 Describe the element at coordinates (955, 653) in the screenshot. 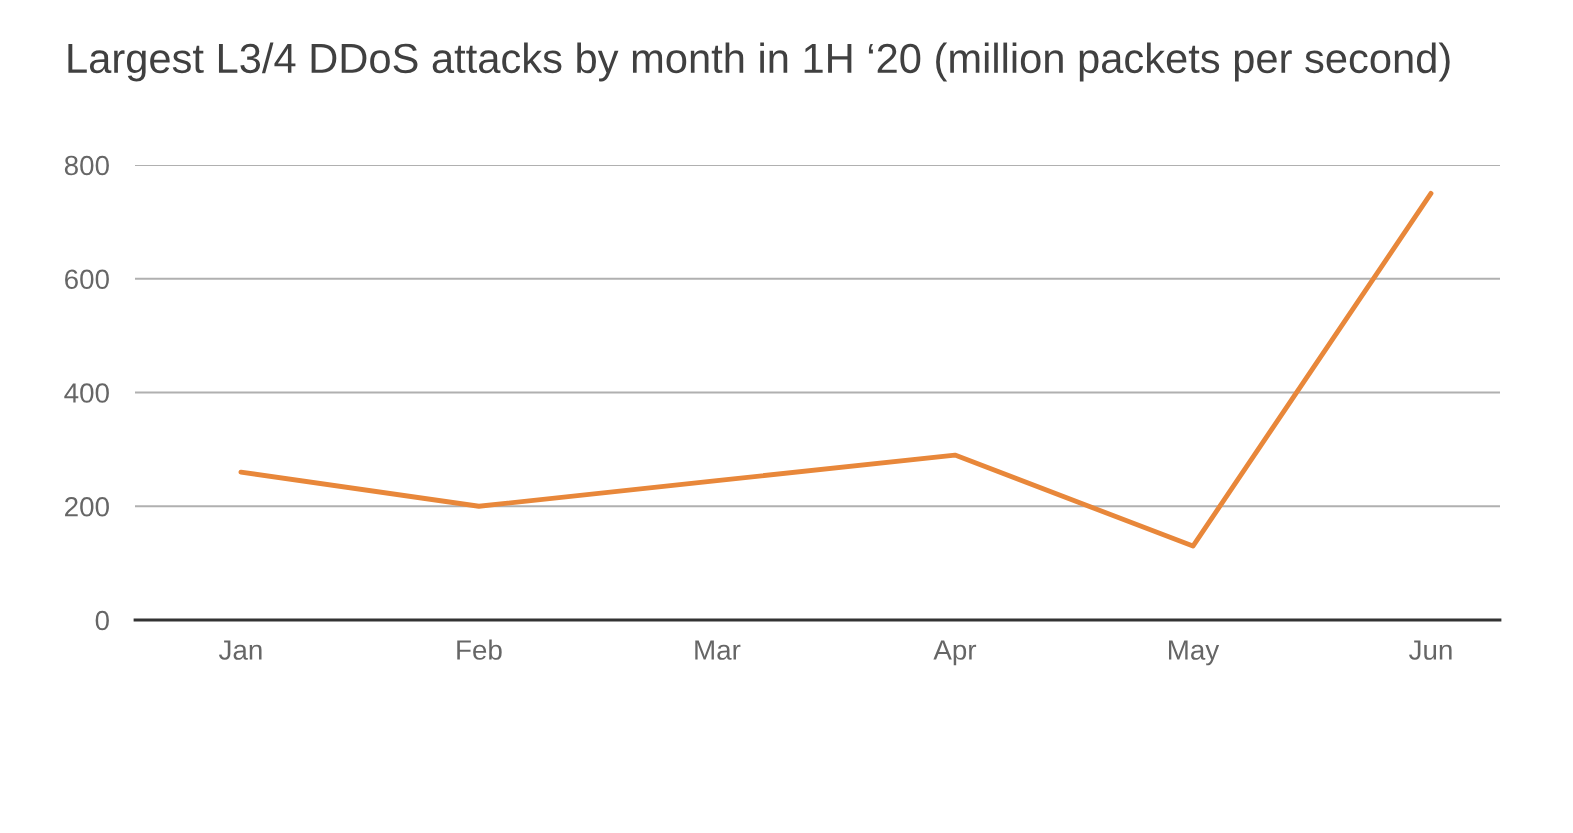

I see `x-tick-label: Apr` at that location.